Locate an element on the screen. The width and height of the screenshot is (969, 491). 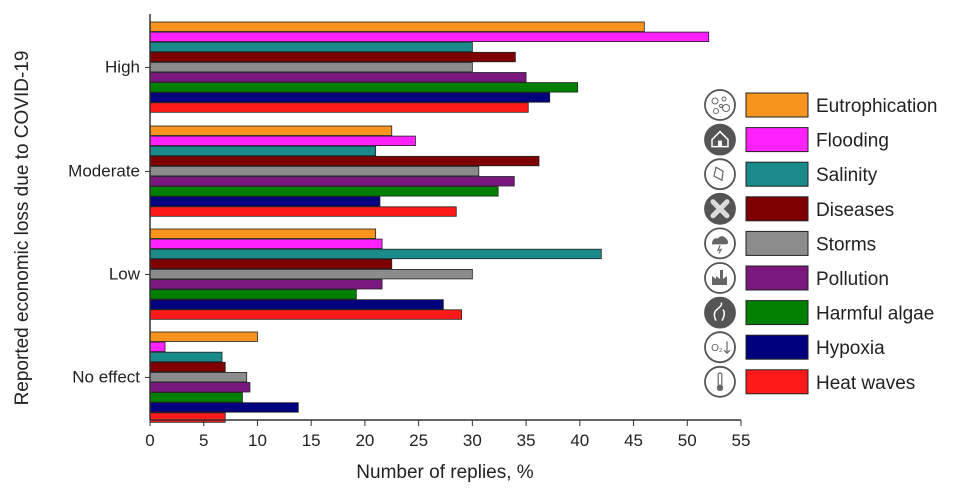
legend-item: Eutrophication is located at coordinates (820, 105).